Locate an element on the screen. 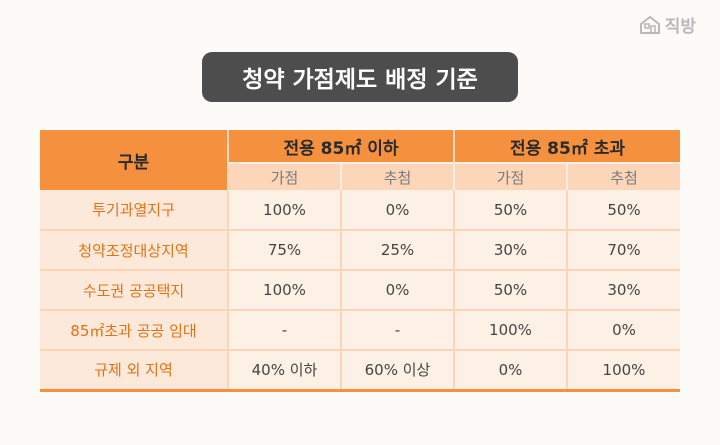 This screenshot has height=445, width=720. group-header-over-85: 전용 85㎡ 초과 is located at coordinates (567, 146).